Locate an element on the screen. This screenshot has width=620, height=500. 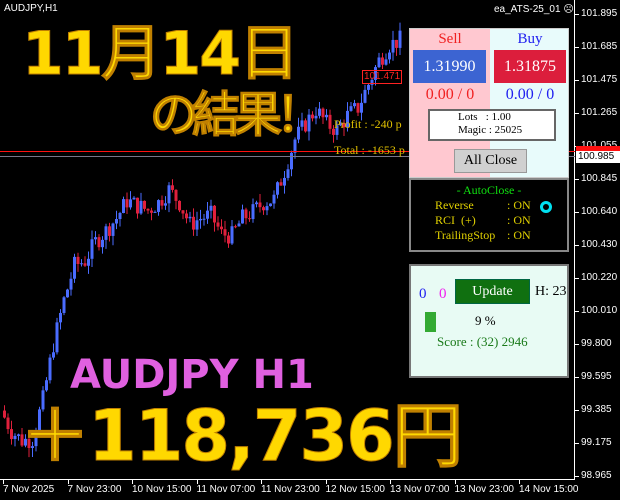
time-label: 10 Nov 15:00 is located at coordinates (162, 489).